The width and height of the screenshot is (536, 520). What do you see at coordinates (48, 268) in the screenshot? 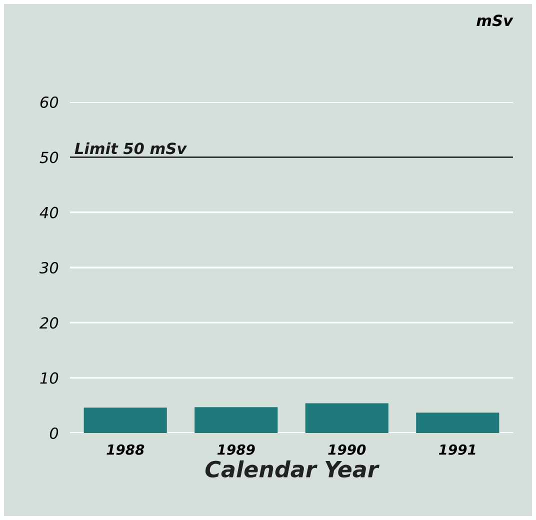
I see `y-tick-label: 30` at bounding box center [48, 268].